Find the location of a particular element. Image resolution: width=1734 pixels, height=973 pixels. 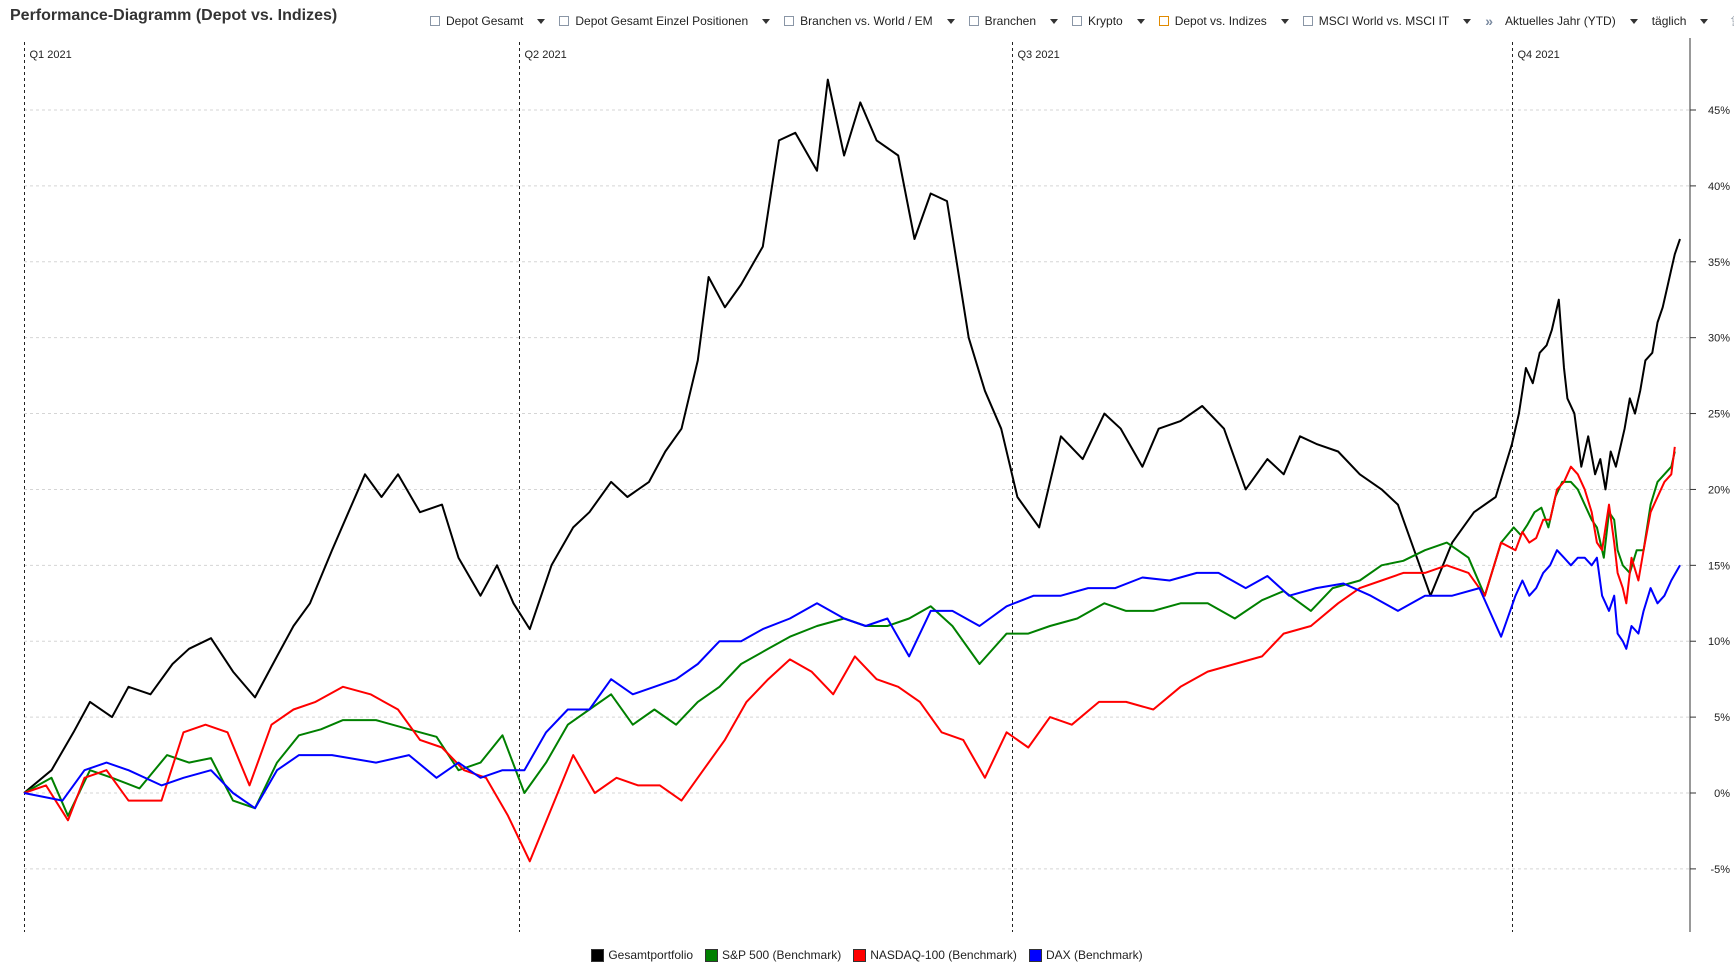

legend-label: DAX (Benchmark) is located at coordinates (1094, 955).